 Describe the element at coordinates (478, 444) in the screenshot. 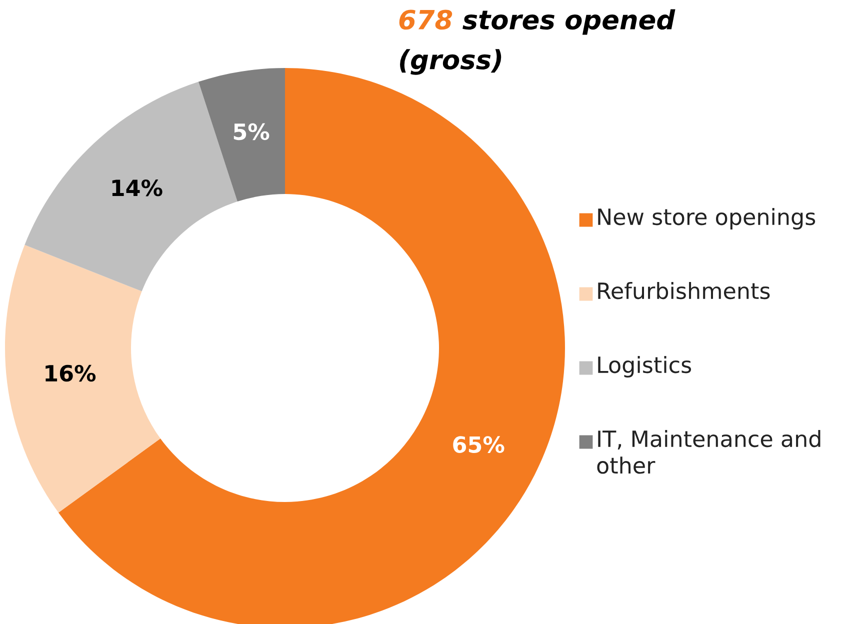

I see `data-label: 65%` at that location.